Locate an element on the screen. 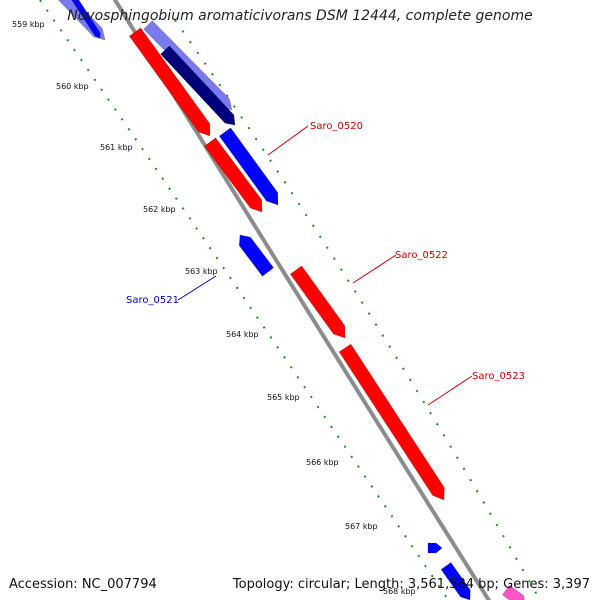 This screenshot has height=600, width=600. tick-label: 565 kbp is located at coordinates (283, 397).